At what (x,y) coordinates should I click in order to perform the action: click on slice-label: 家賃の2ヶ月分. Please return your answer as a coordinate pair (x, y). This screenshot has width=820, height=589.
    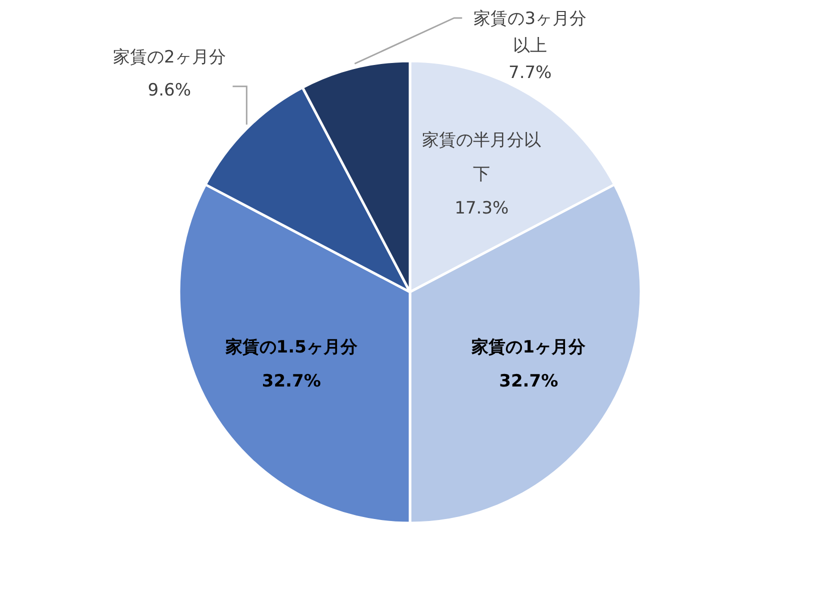
    Looking at the image, I should click on (169, 57).